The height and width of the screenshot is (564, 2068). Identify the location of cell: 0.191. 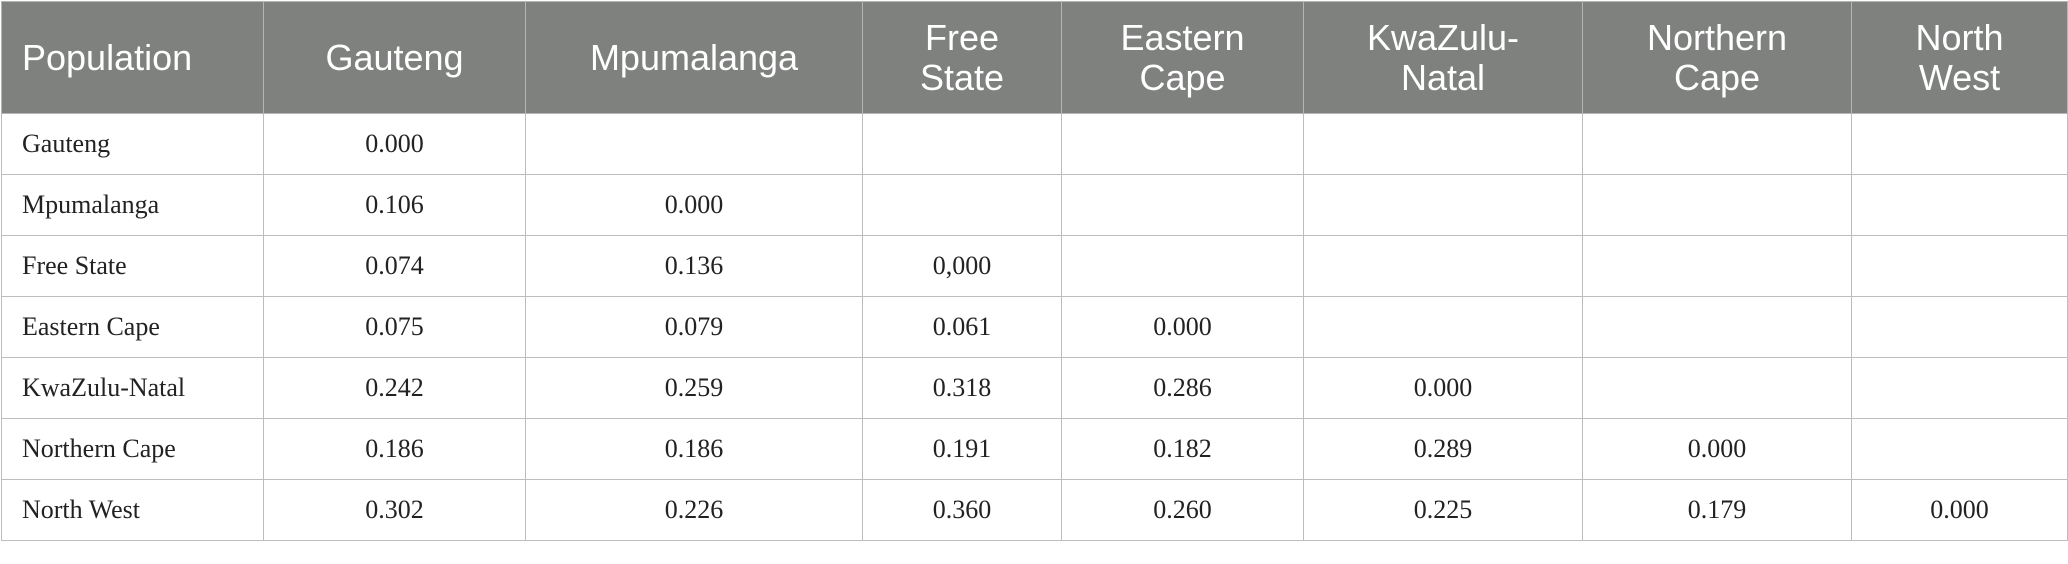
(962, 449).